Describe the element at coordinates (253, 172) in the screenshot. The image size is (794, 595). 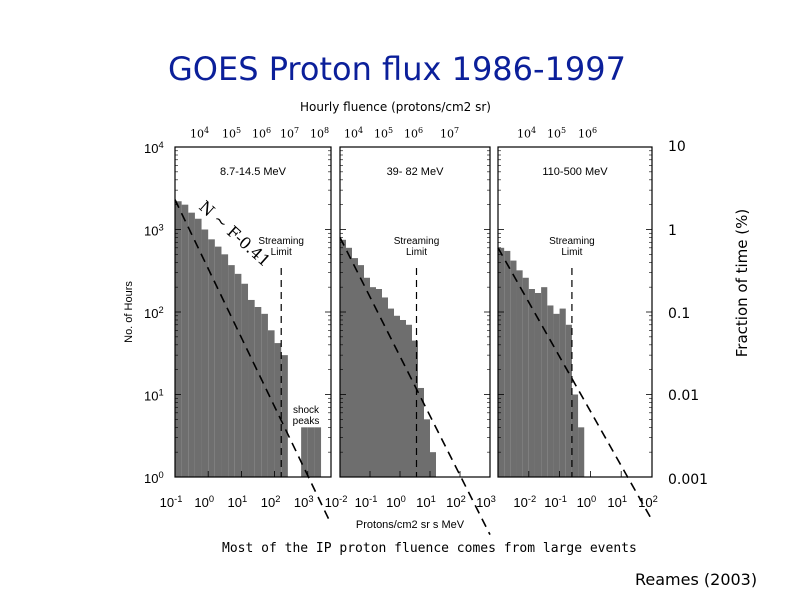
I see `panel-energy-label: 8.7-14.5 MeV` at that location.